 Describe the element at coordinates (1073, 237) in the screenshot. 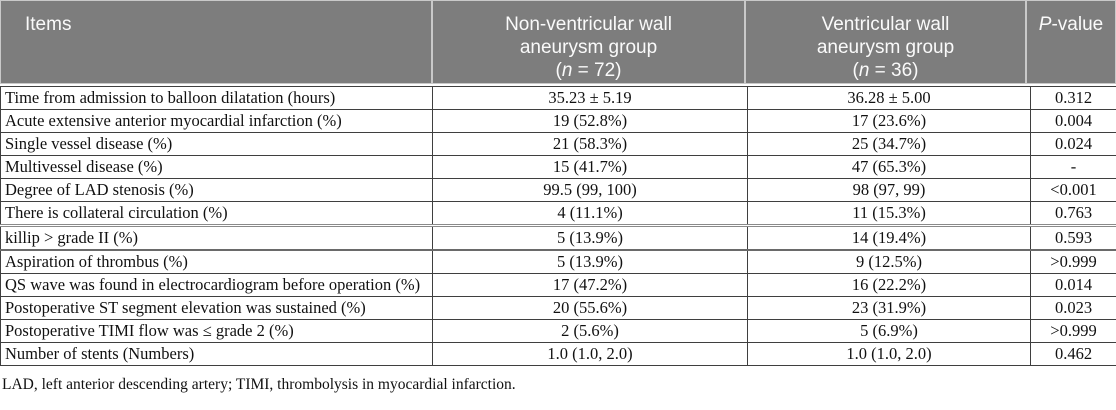

I see `pvalue-cell: 0.593` at that location.